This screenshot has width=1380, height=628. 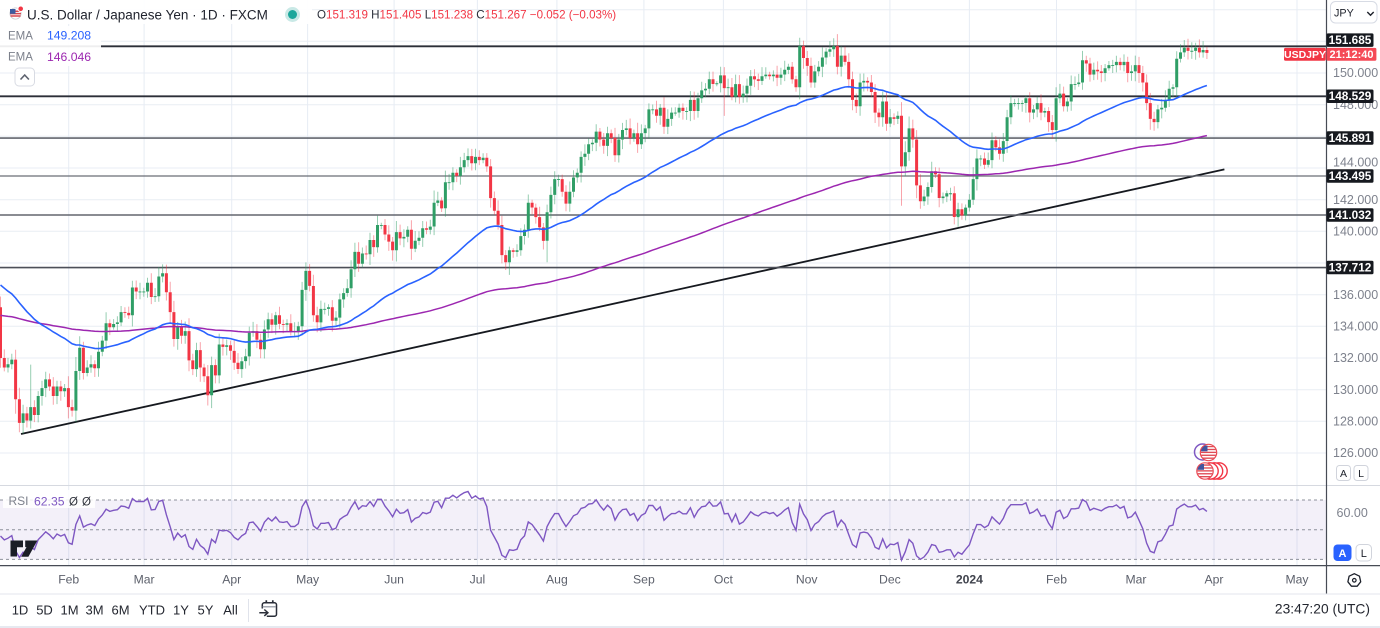 What do you see at coordinates (969, 580) in the screenshot?
I see `svg-text: 2024` at bounding box center [969, 580].